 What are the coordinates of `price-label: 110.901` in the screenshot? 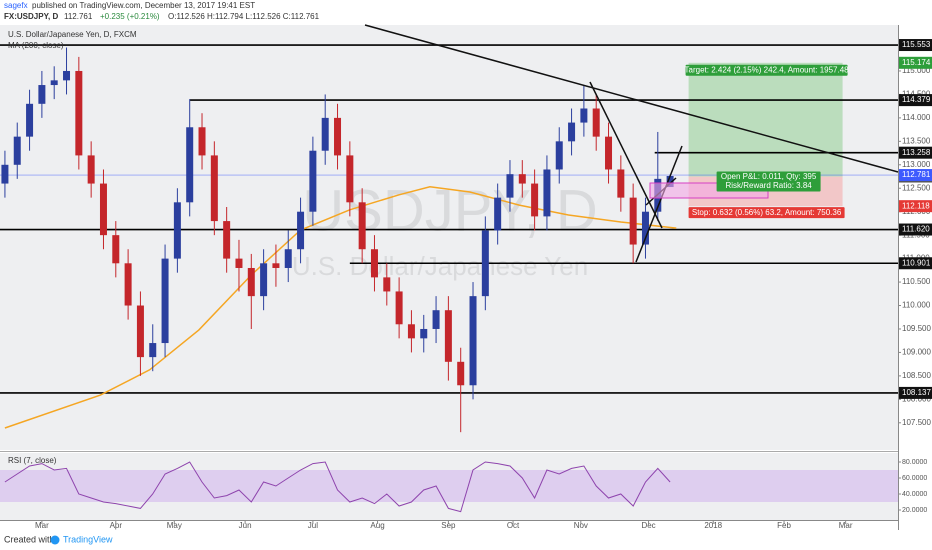 It's located at (916, 262).